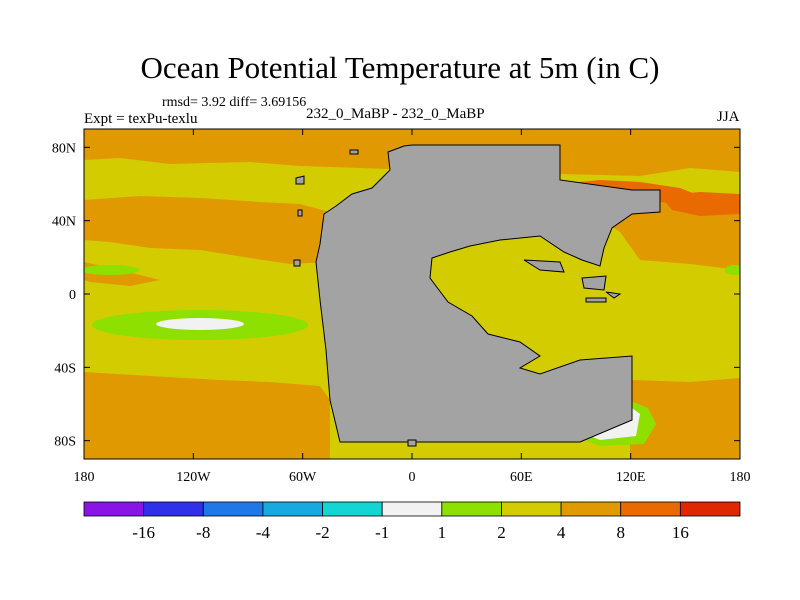 This screenshot has width=800, height=600. Describe the element at coordinates (412, 477) in the screenshot. I see `x-tick-label: 0` at that location.